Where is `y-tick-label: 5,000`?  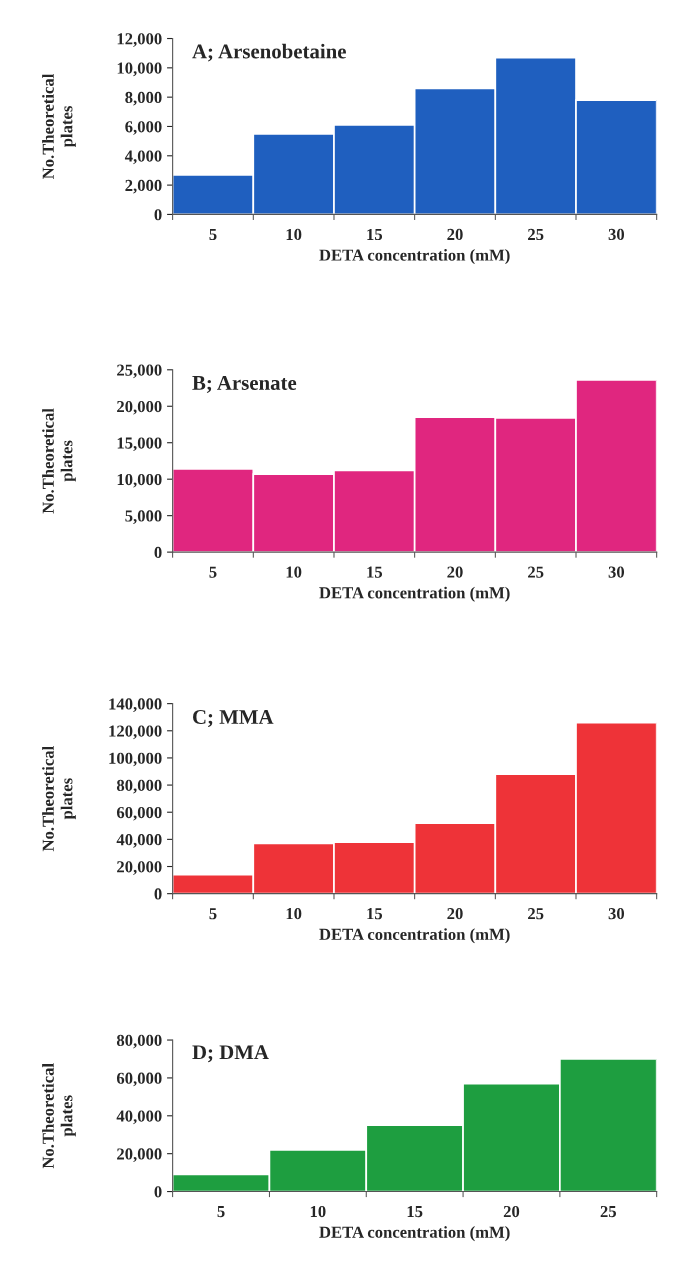
y-tick-label: 5,000 is located at coordinates (143, 517).